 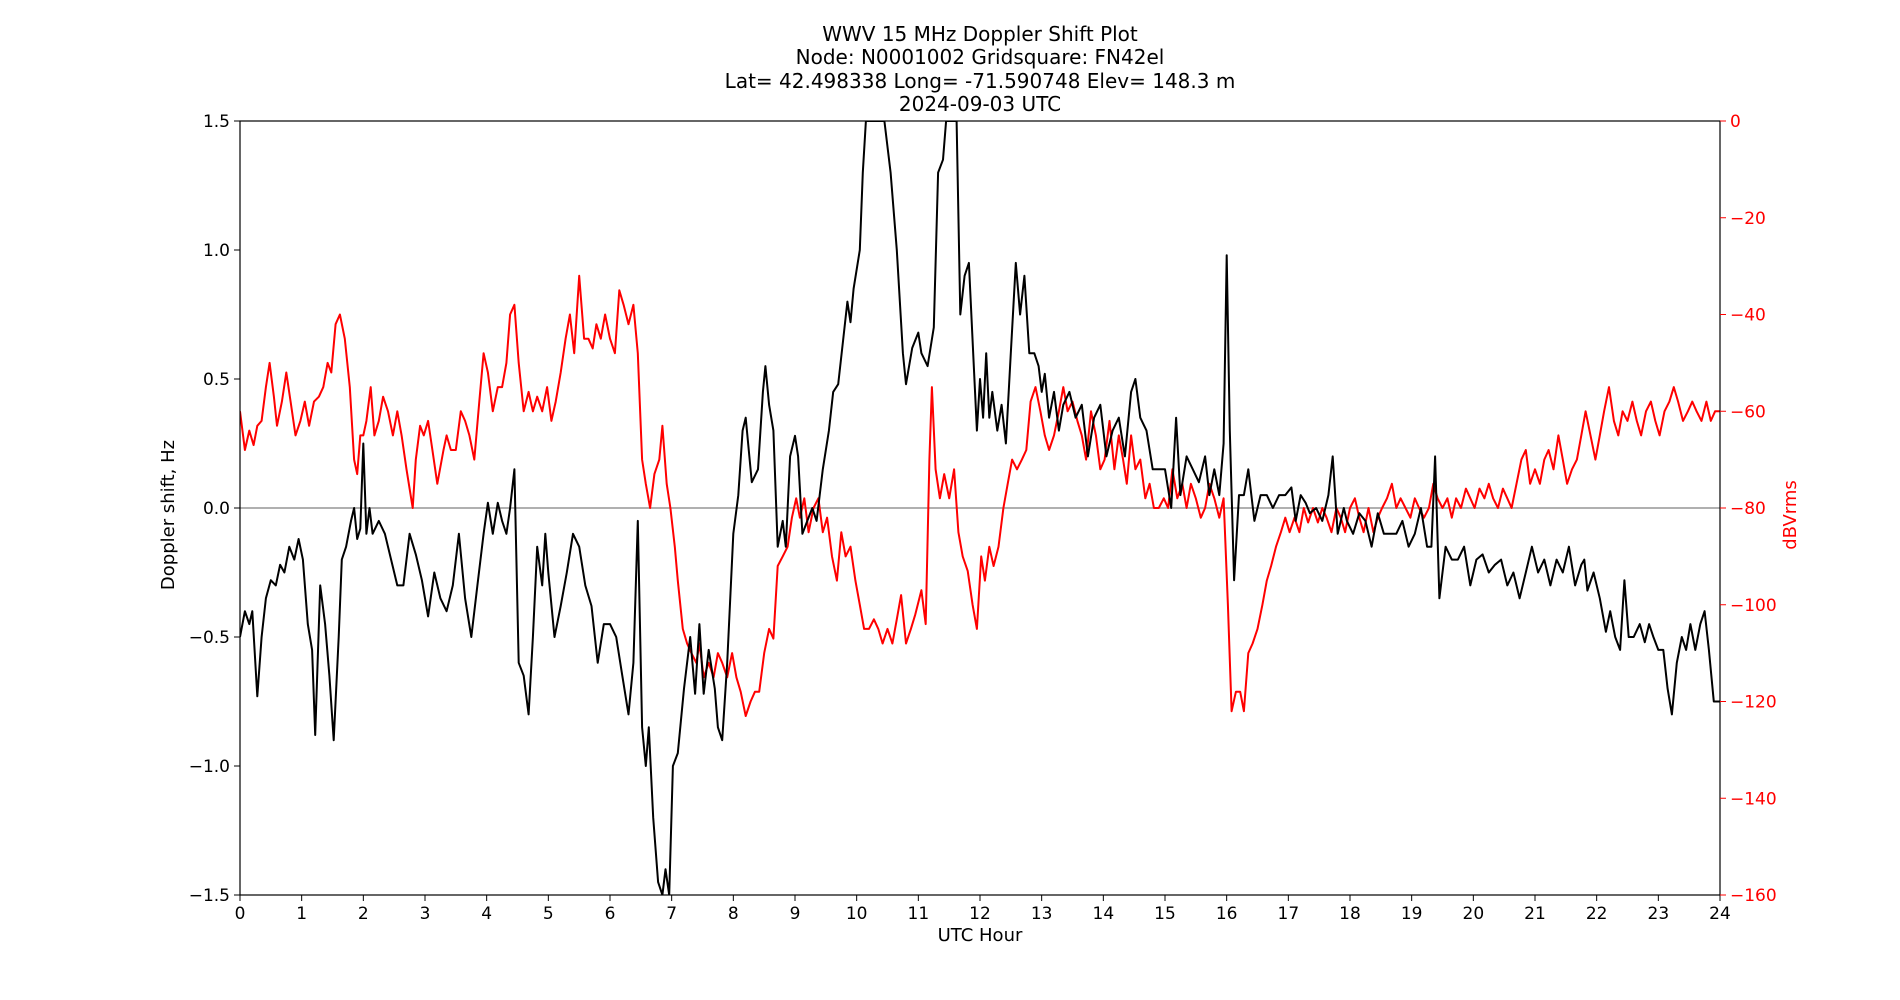 I want to click on x-tick-label: 15, so click(x=1165, y=914).